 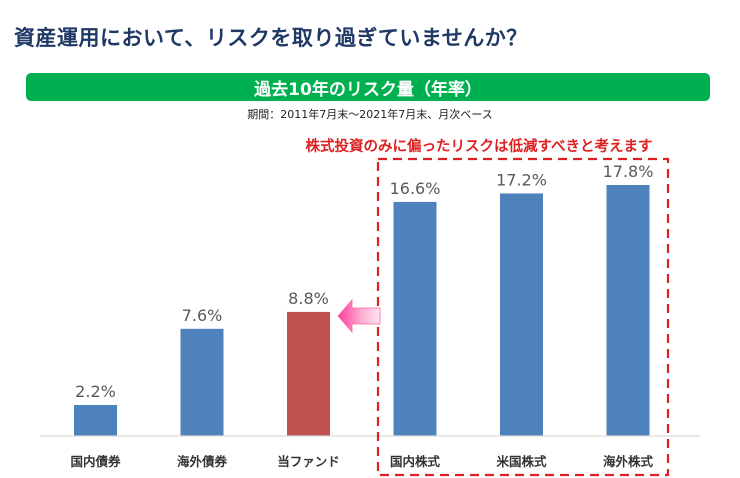 What do you see at coordinates (370, 114) in the screenshot?
I see `period-note: 期間：2011年7月末～2021年7月末、月次ベース` at bounding box center [370, 114].